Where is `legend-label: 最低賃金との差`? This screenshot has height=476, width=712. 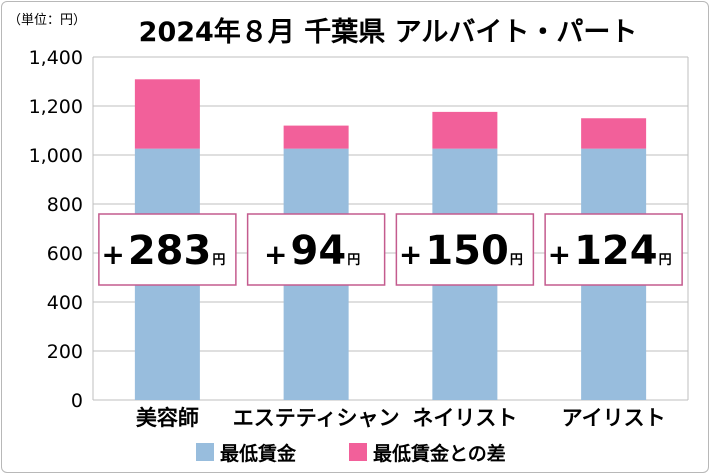 legend-label: 最低賃金との差 is located at coordinates (439, 453).